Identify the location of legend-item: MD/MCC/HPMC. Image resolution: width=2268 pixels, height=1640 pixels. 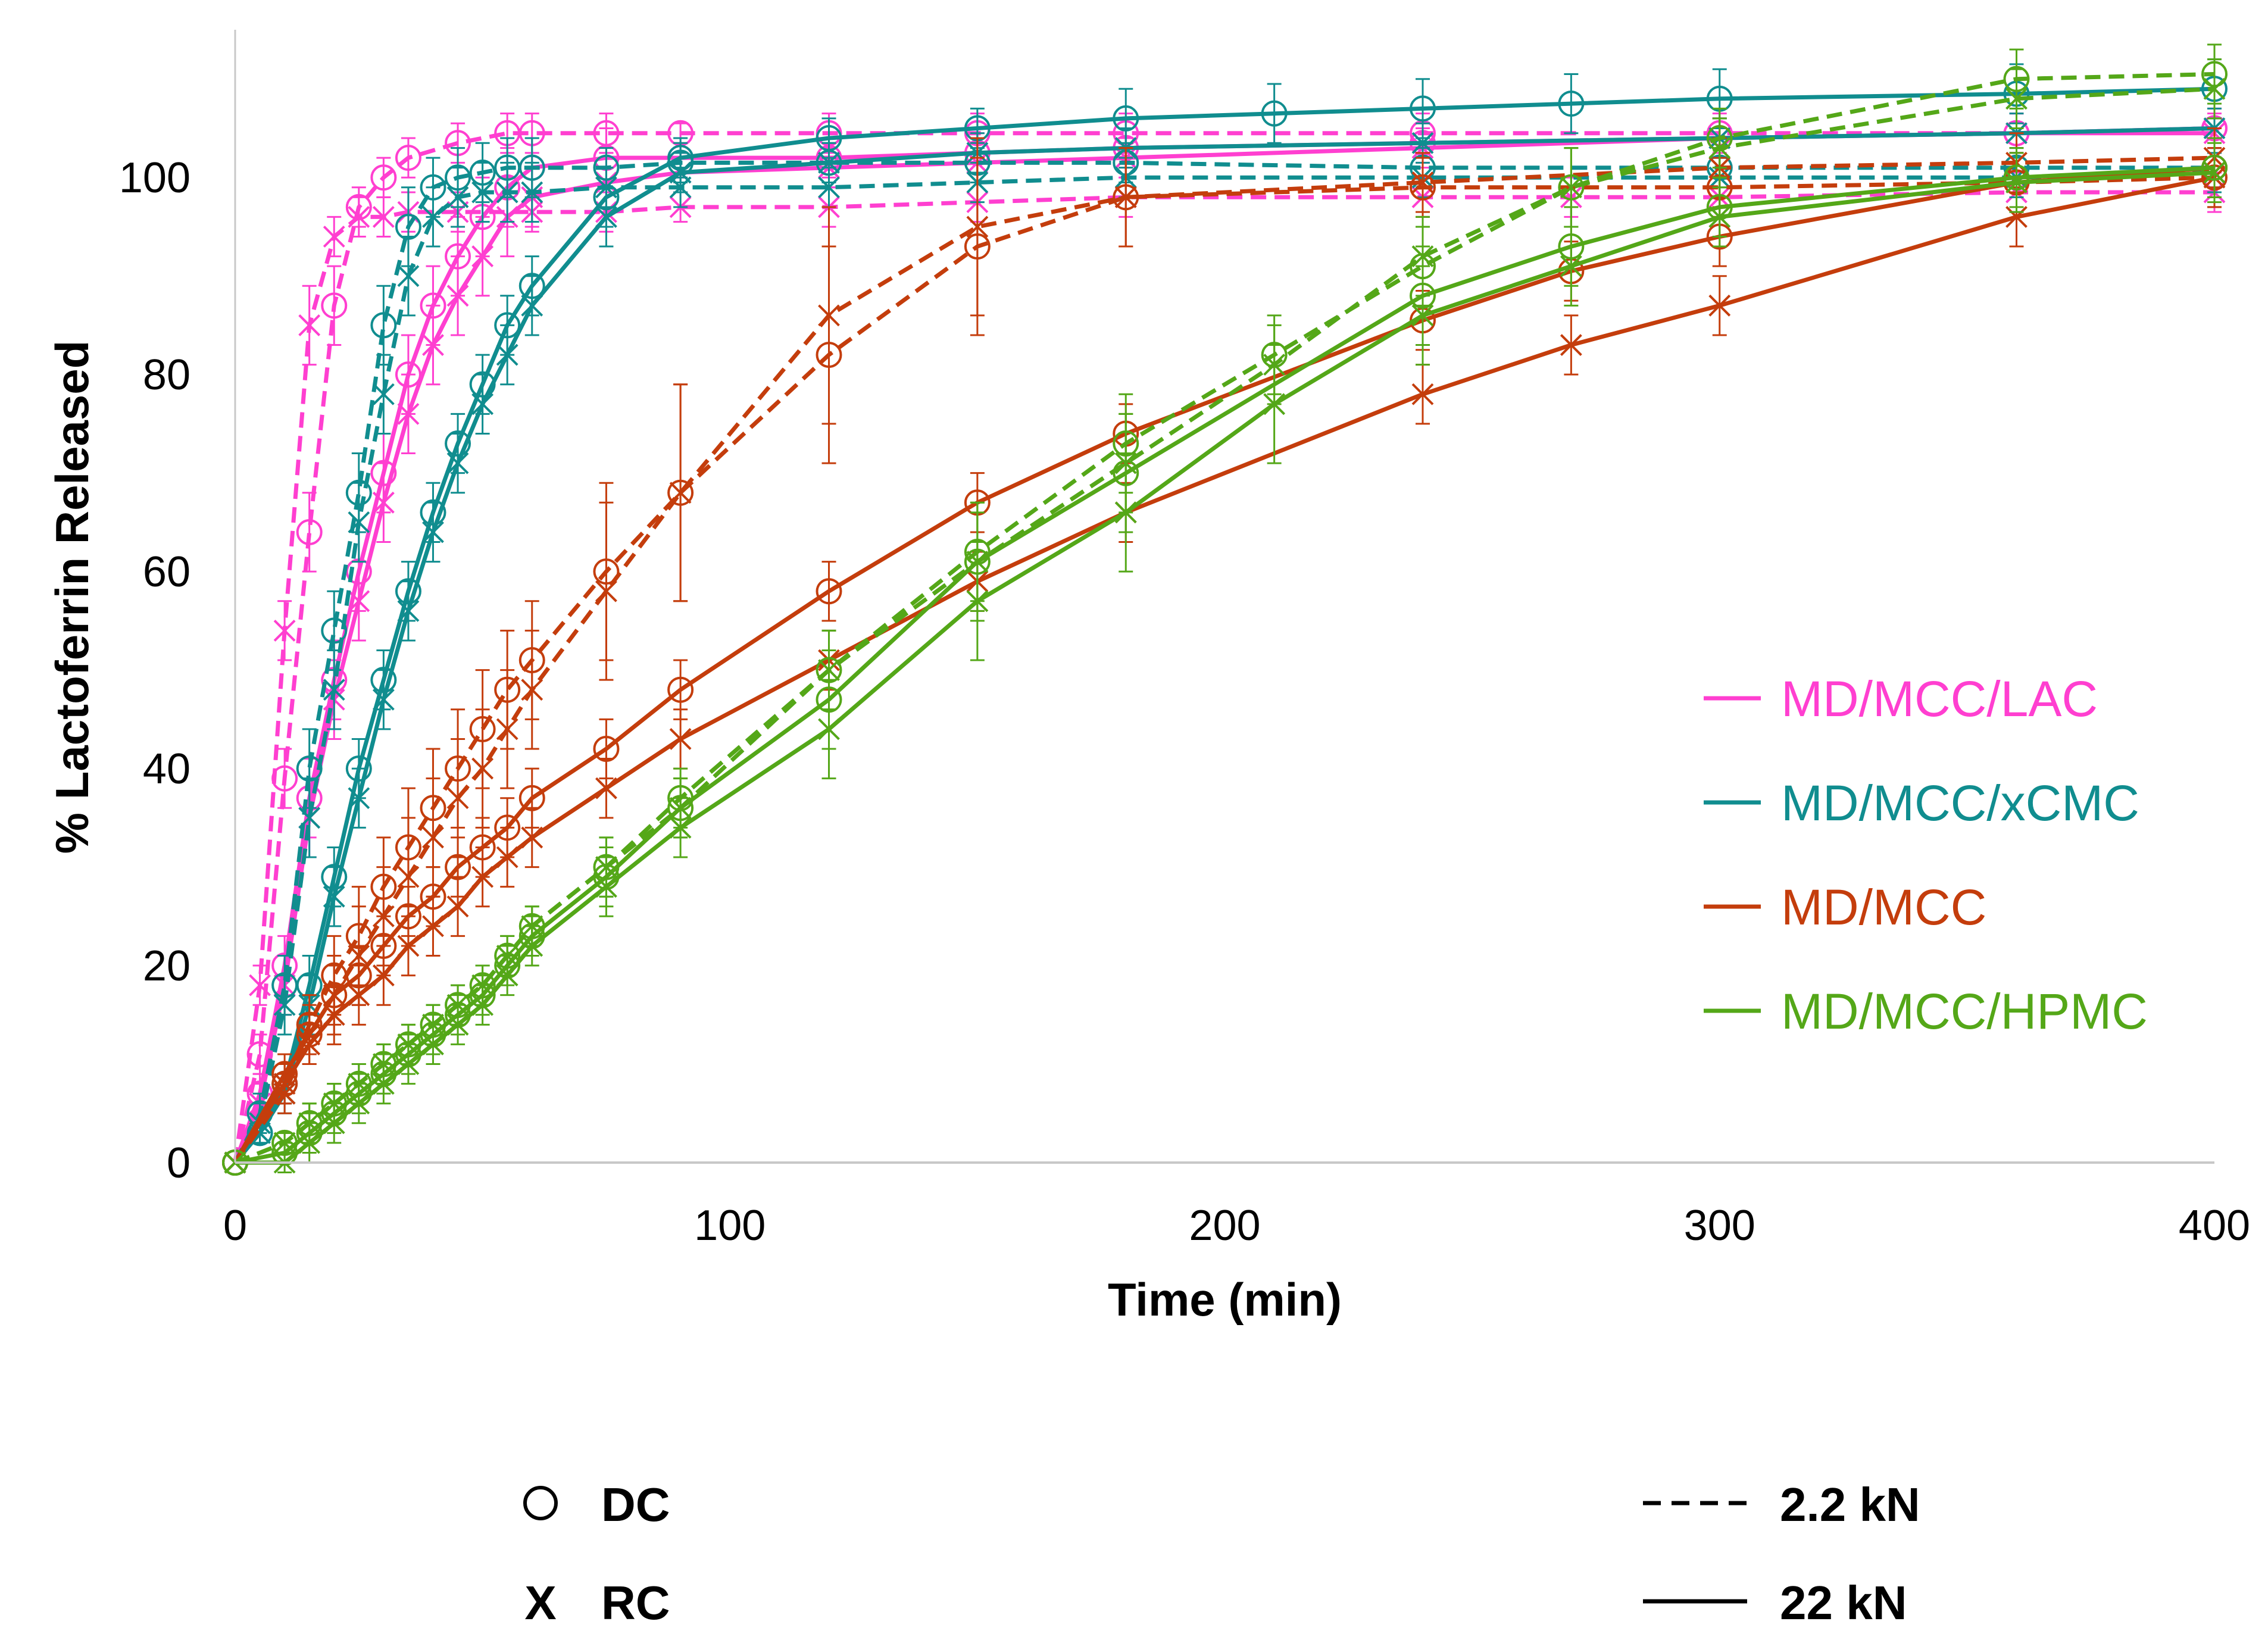
(1926, 1011).